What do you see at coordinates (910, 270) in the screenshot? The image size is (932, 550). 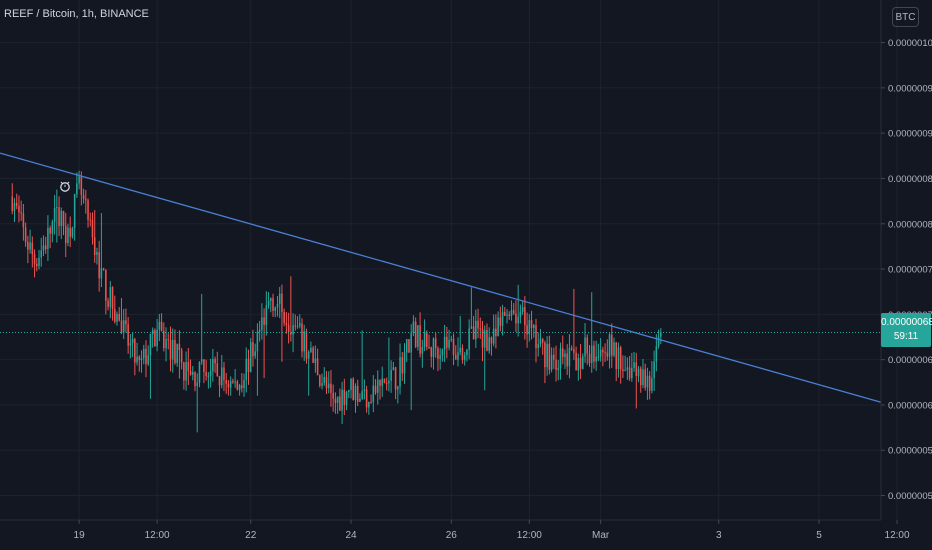 I see `price-tick-label: 0.00000075` at bounding box center [910, 270].